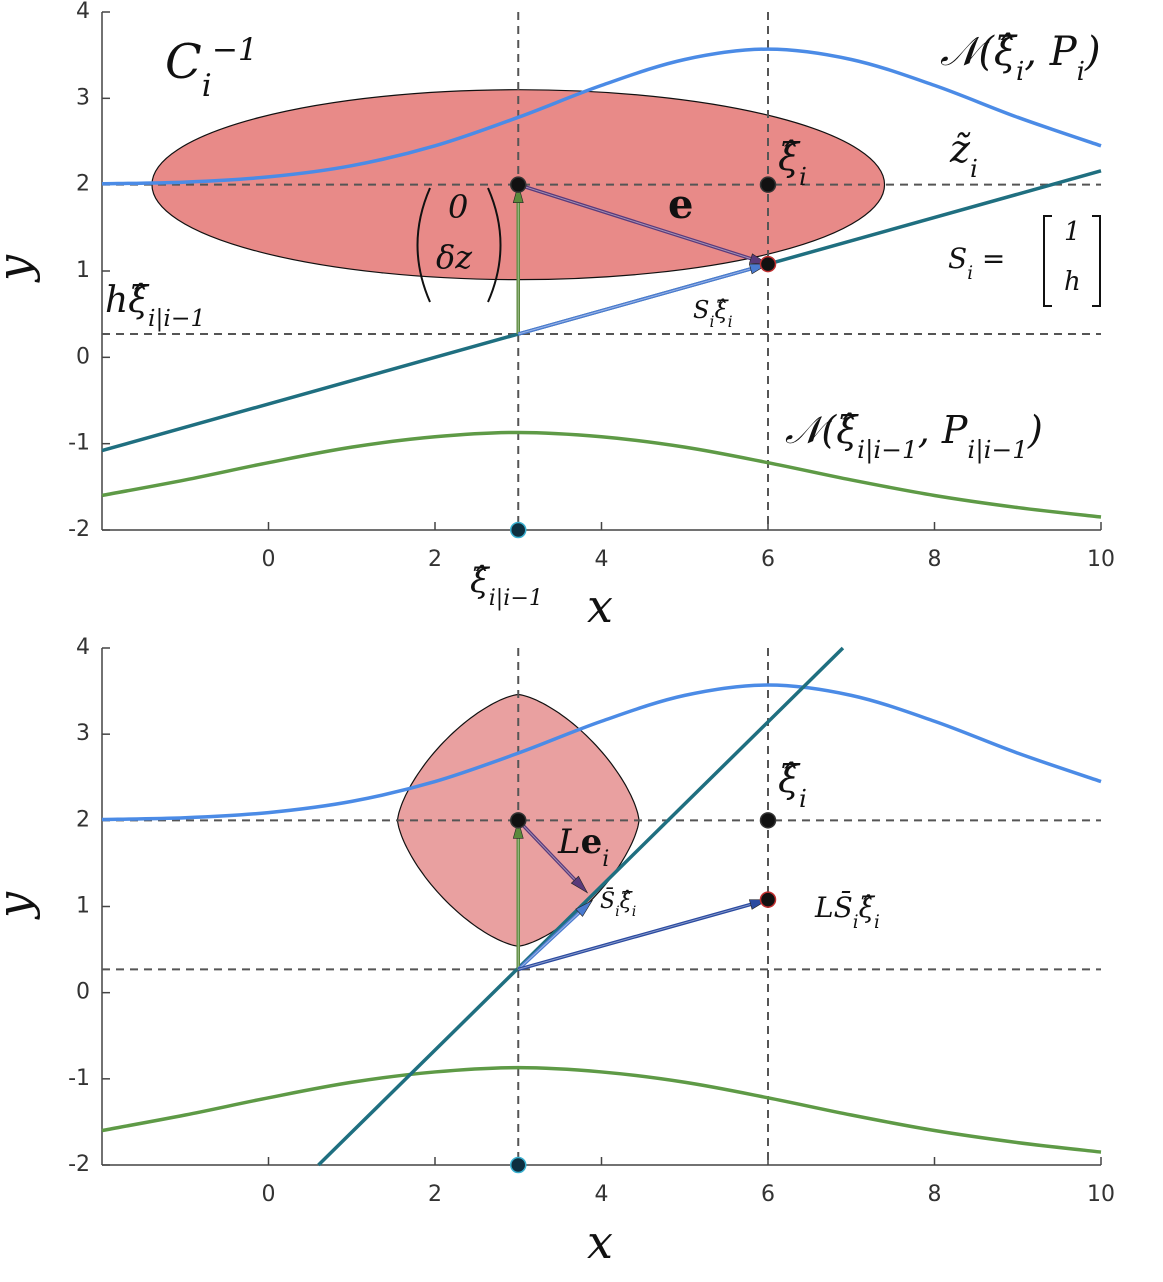 The image size is (1163, 1282). I want to click on y-tick-label: 2, so click(83, 184).